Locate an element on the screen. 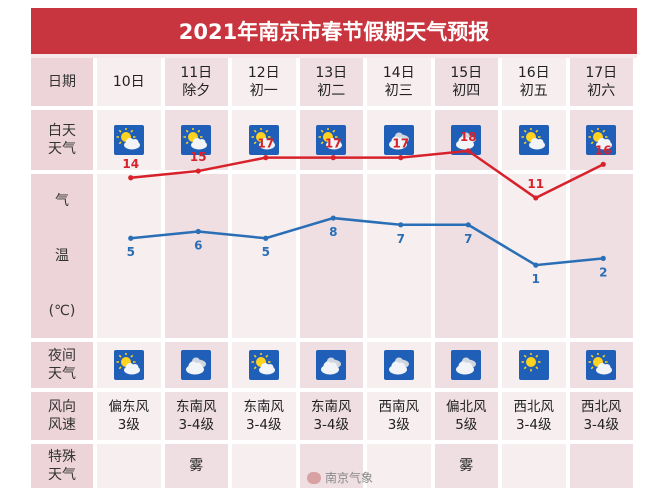 The image size is (667, 500). watermark-text: 南京气象 is located at coordinates (348, 478).